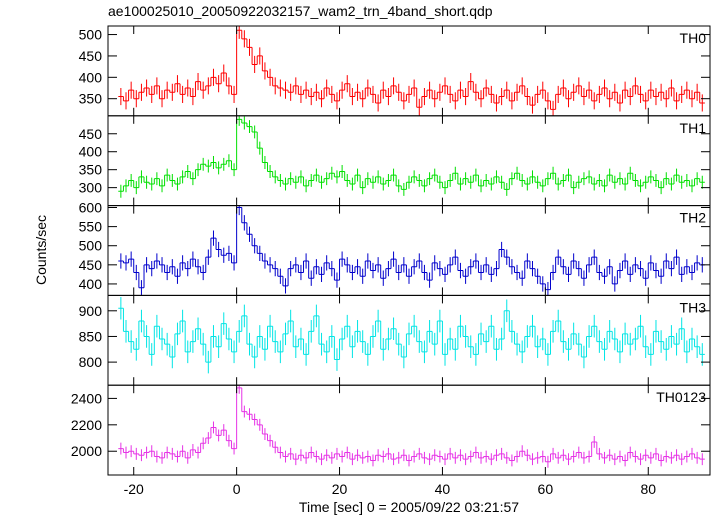  What do you see at coordinates (340, 489) in the screenshot?
I see `x-tick-label: 20` at bounding box center [340, 489].